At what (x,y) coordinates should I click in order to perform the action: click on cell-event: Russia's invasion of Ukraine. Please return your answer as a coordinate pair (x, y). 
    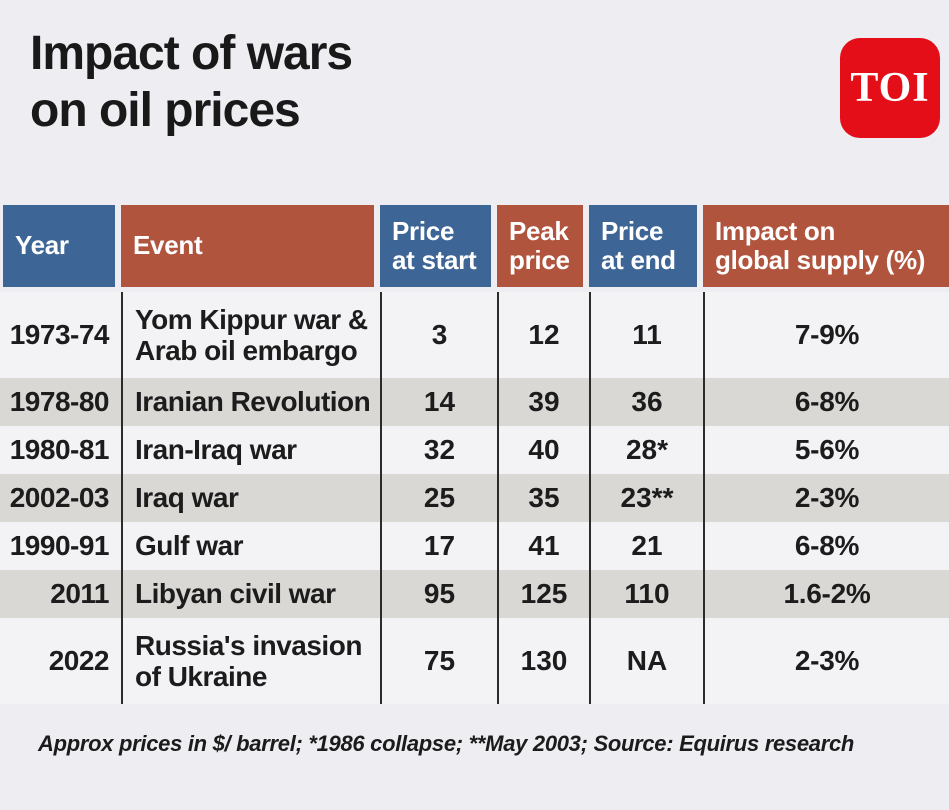
    Looking at the image, I should click on (250, 661).